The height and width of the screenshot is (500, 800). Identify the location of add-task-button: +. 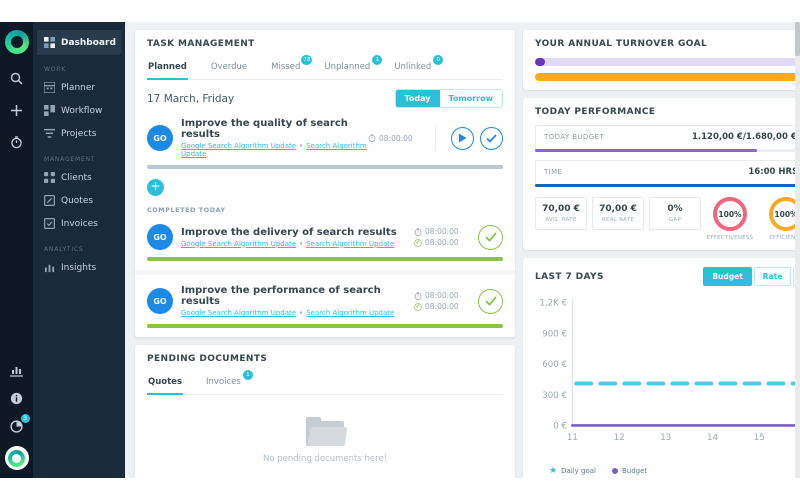
(155, 187).